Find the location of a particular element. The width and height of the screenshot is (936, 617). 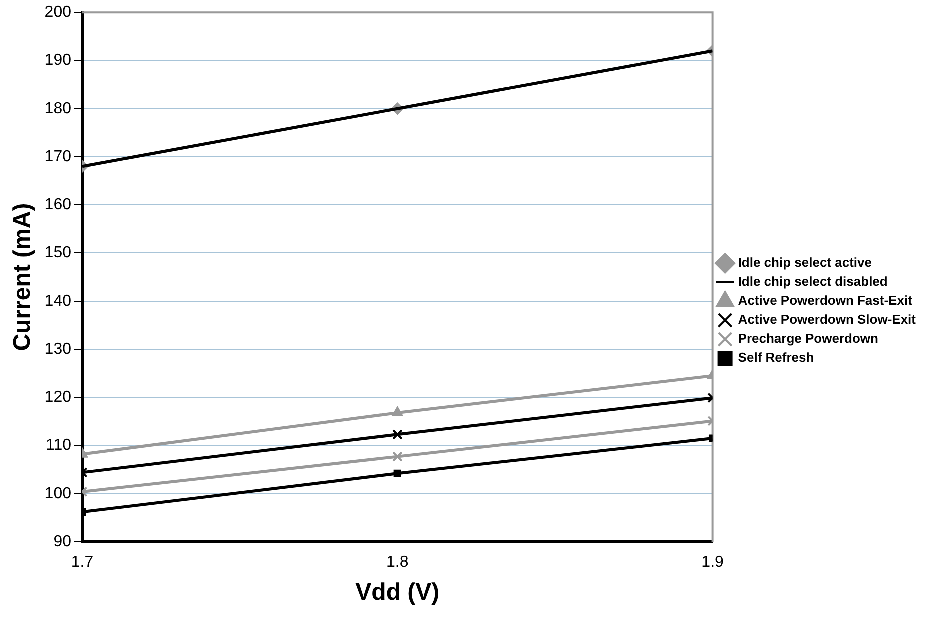

x-tick-label: 1.7 is located at coordinates (82, 563).